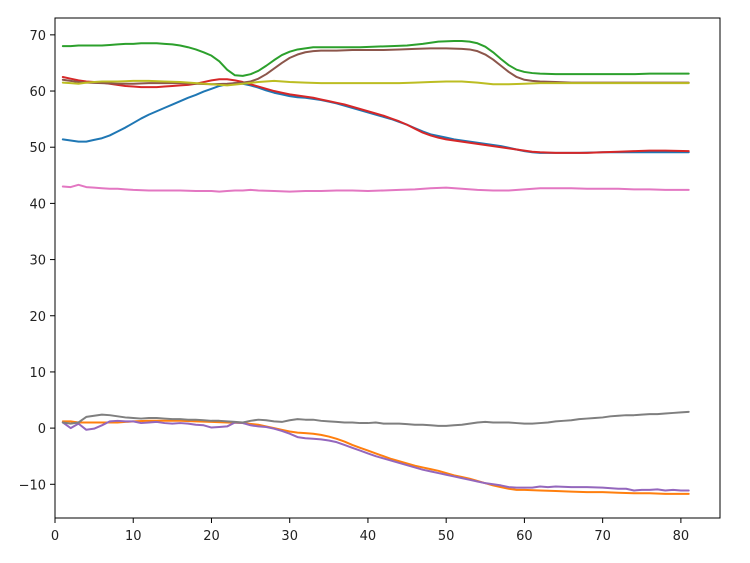 Image resolution: width=750 pixels, height=563 pixels. What do you see at coordinates (133, 536) in the screenshot?
I see `x-tick-label: 10` at bounding box center [133, 536].